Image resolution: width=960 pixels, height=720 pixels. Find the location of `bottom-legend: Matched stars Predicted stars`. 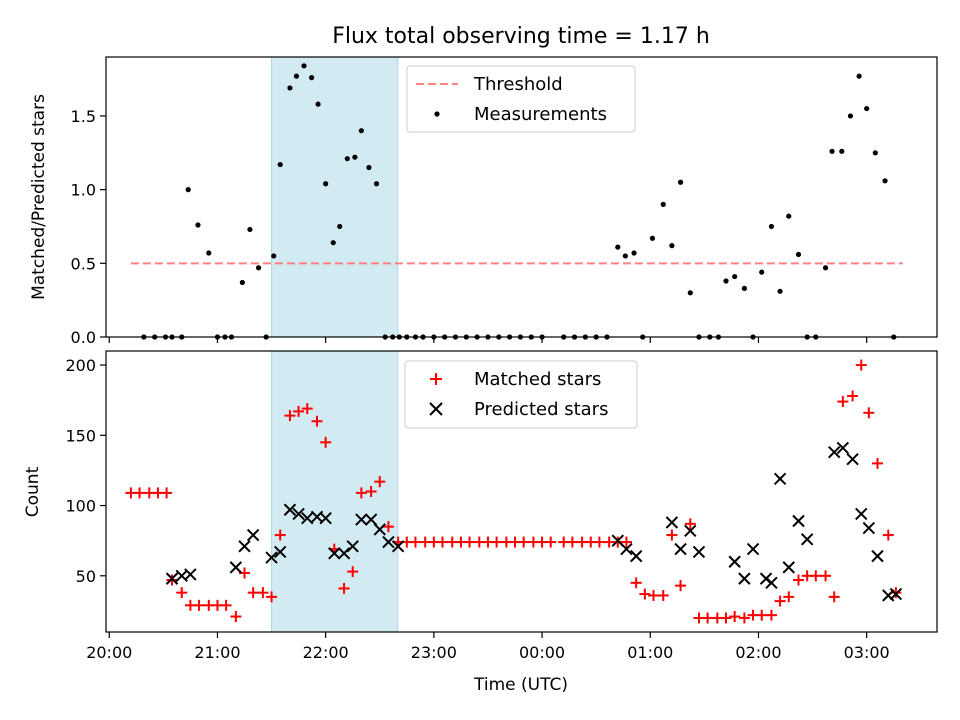

bottom-legend: Matched stars Predicted stars is located at coordinates (521, 394).